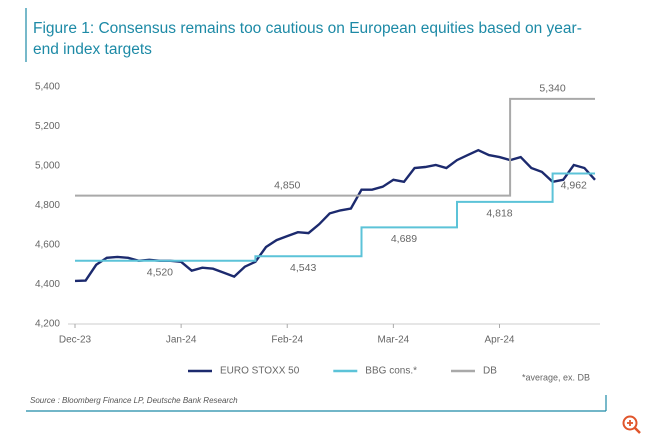 This screenshot has width=650, height=443. Describe the element at coordinates (260, 371) in the screenshot. I see `legend-label: EURO STOXX 50` at that location.